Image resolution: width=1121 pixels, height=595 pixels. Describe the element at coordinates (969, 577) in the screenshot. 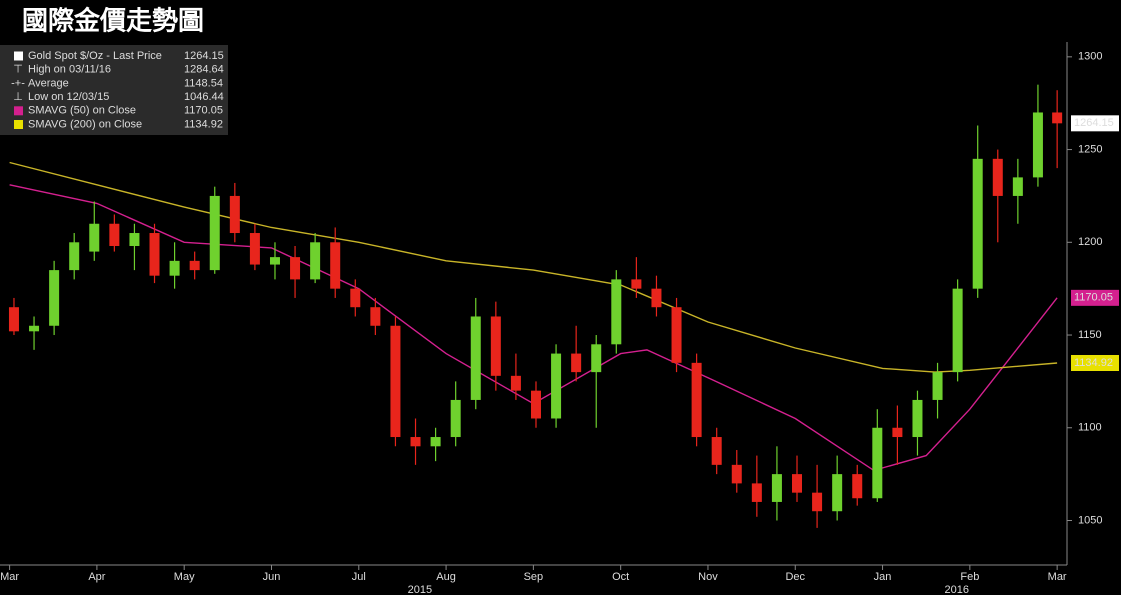

I see `x-tick-label: Feb` at that location.